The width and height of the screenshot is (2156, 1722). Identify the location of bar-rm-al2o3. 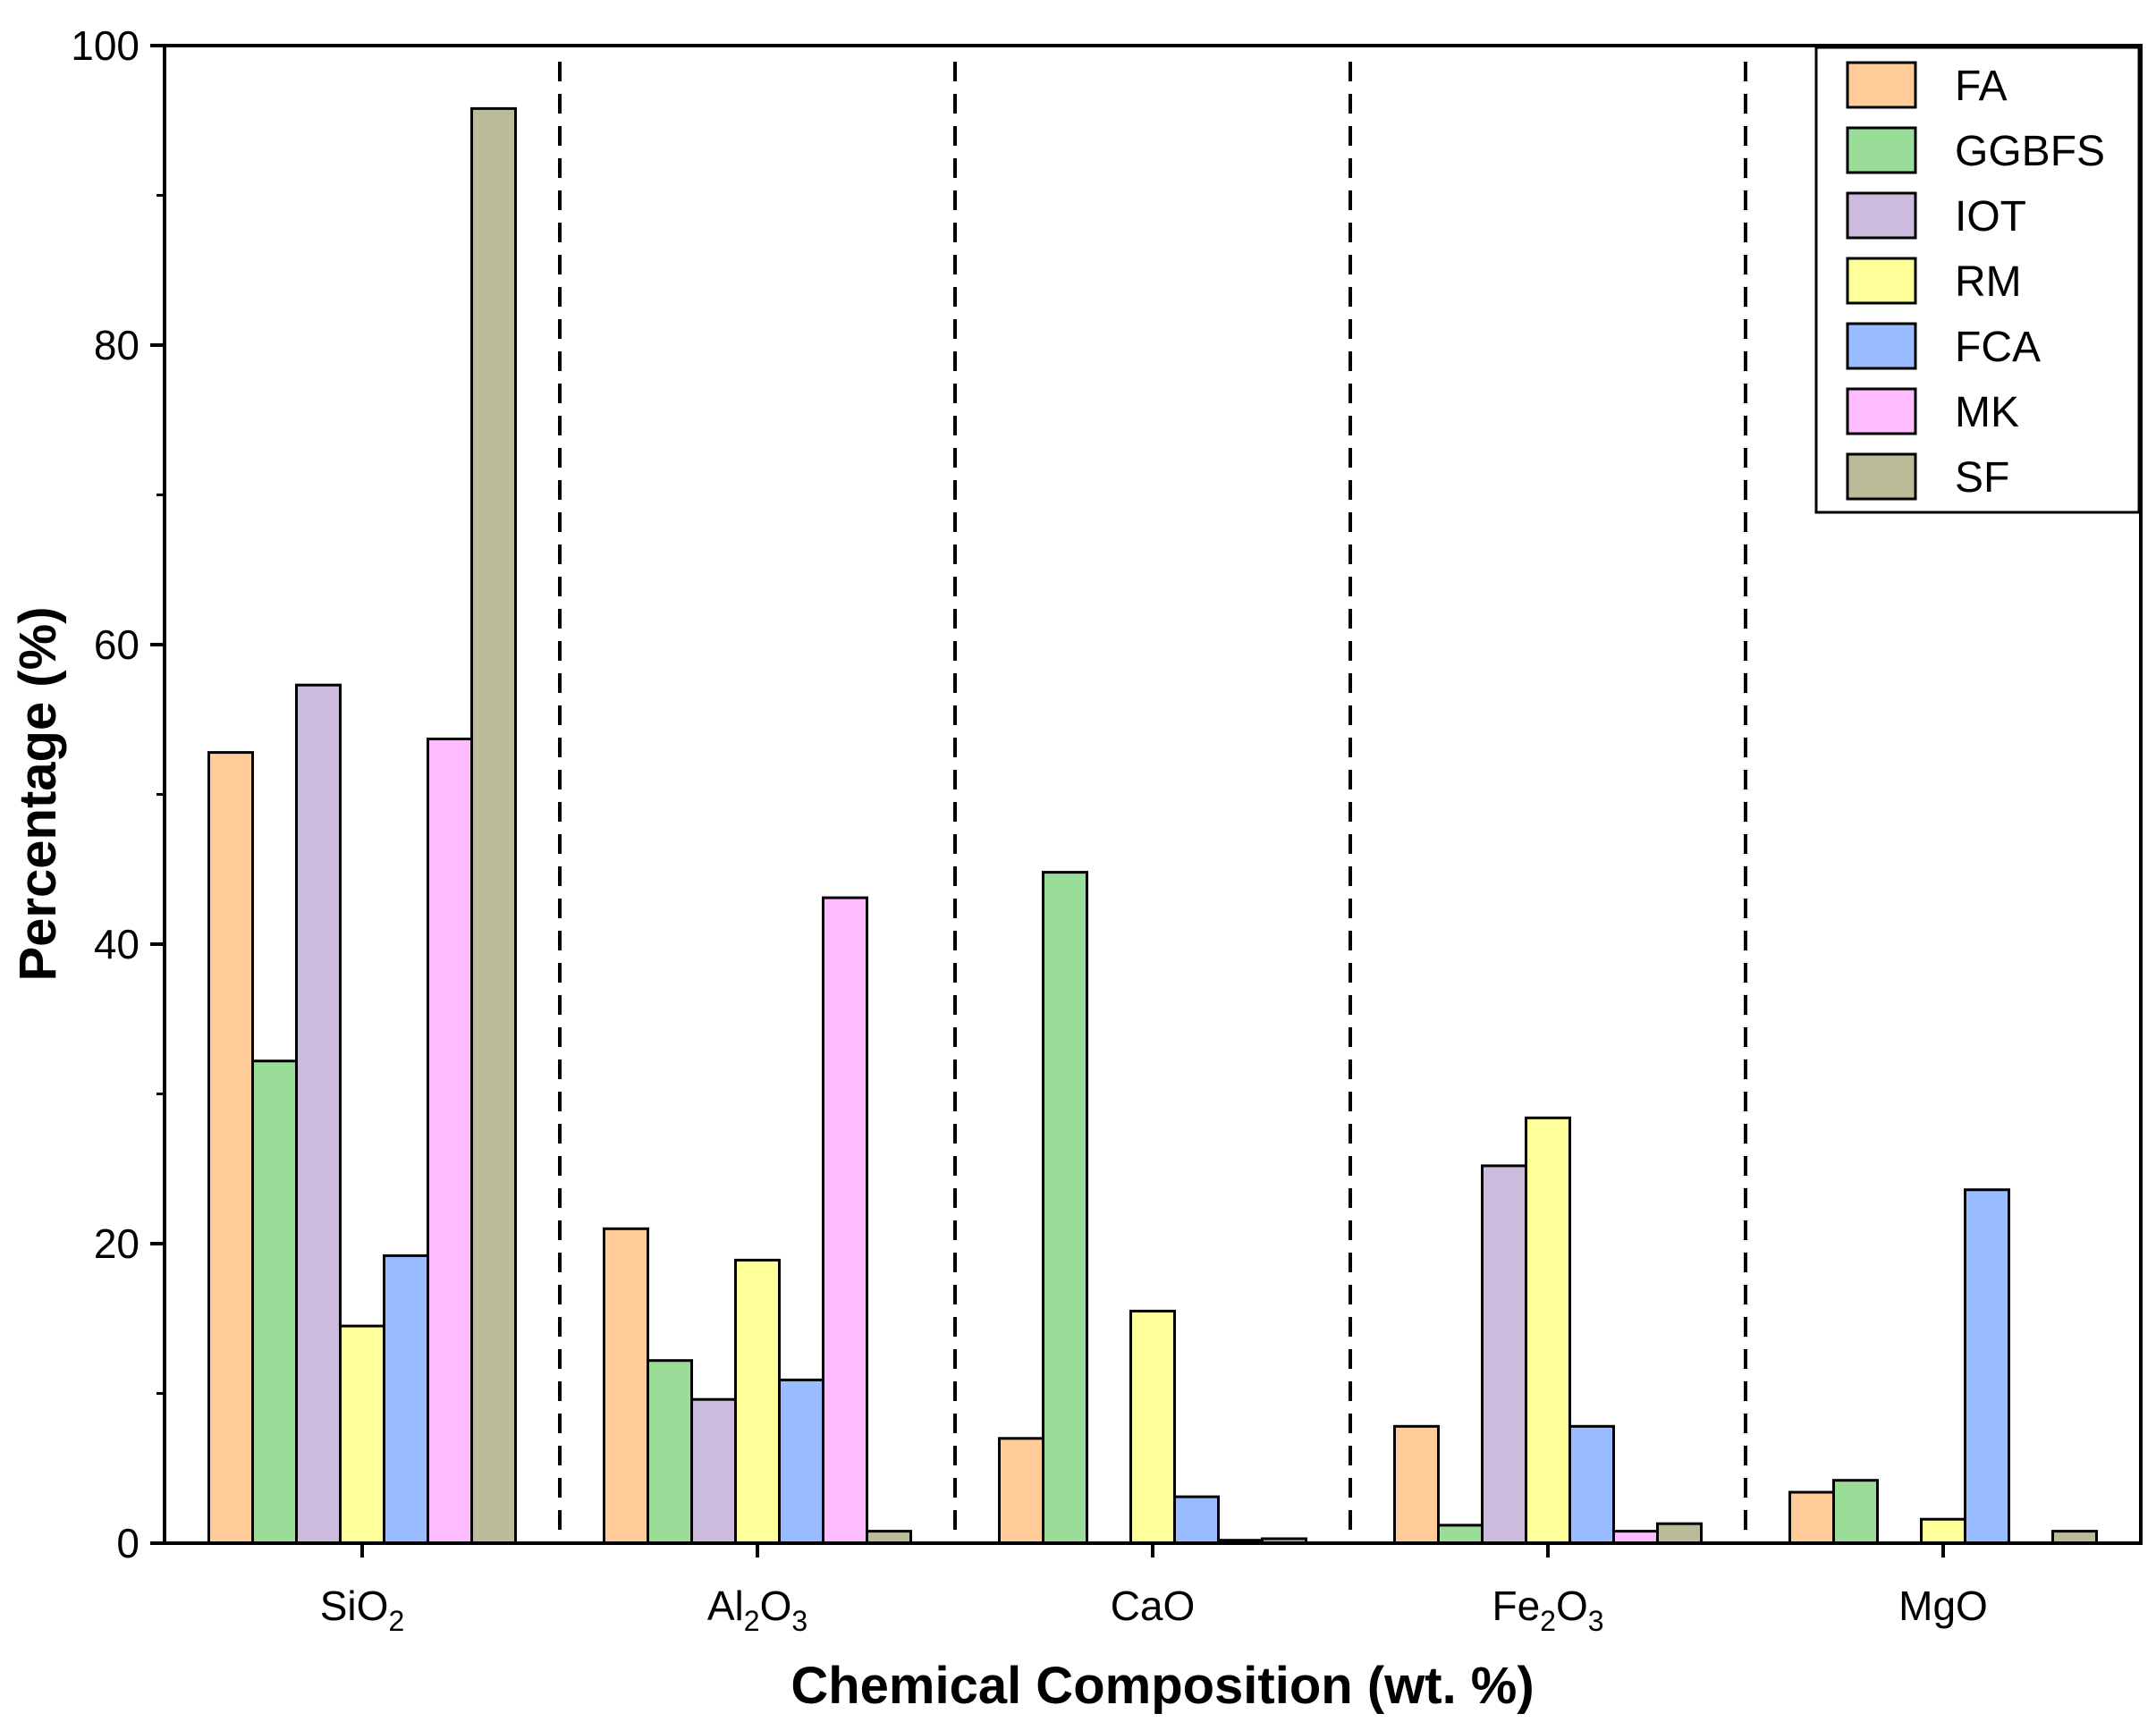
(757, 1401).